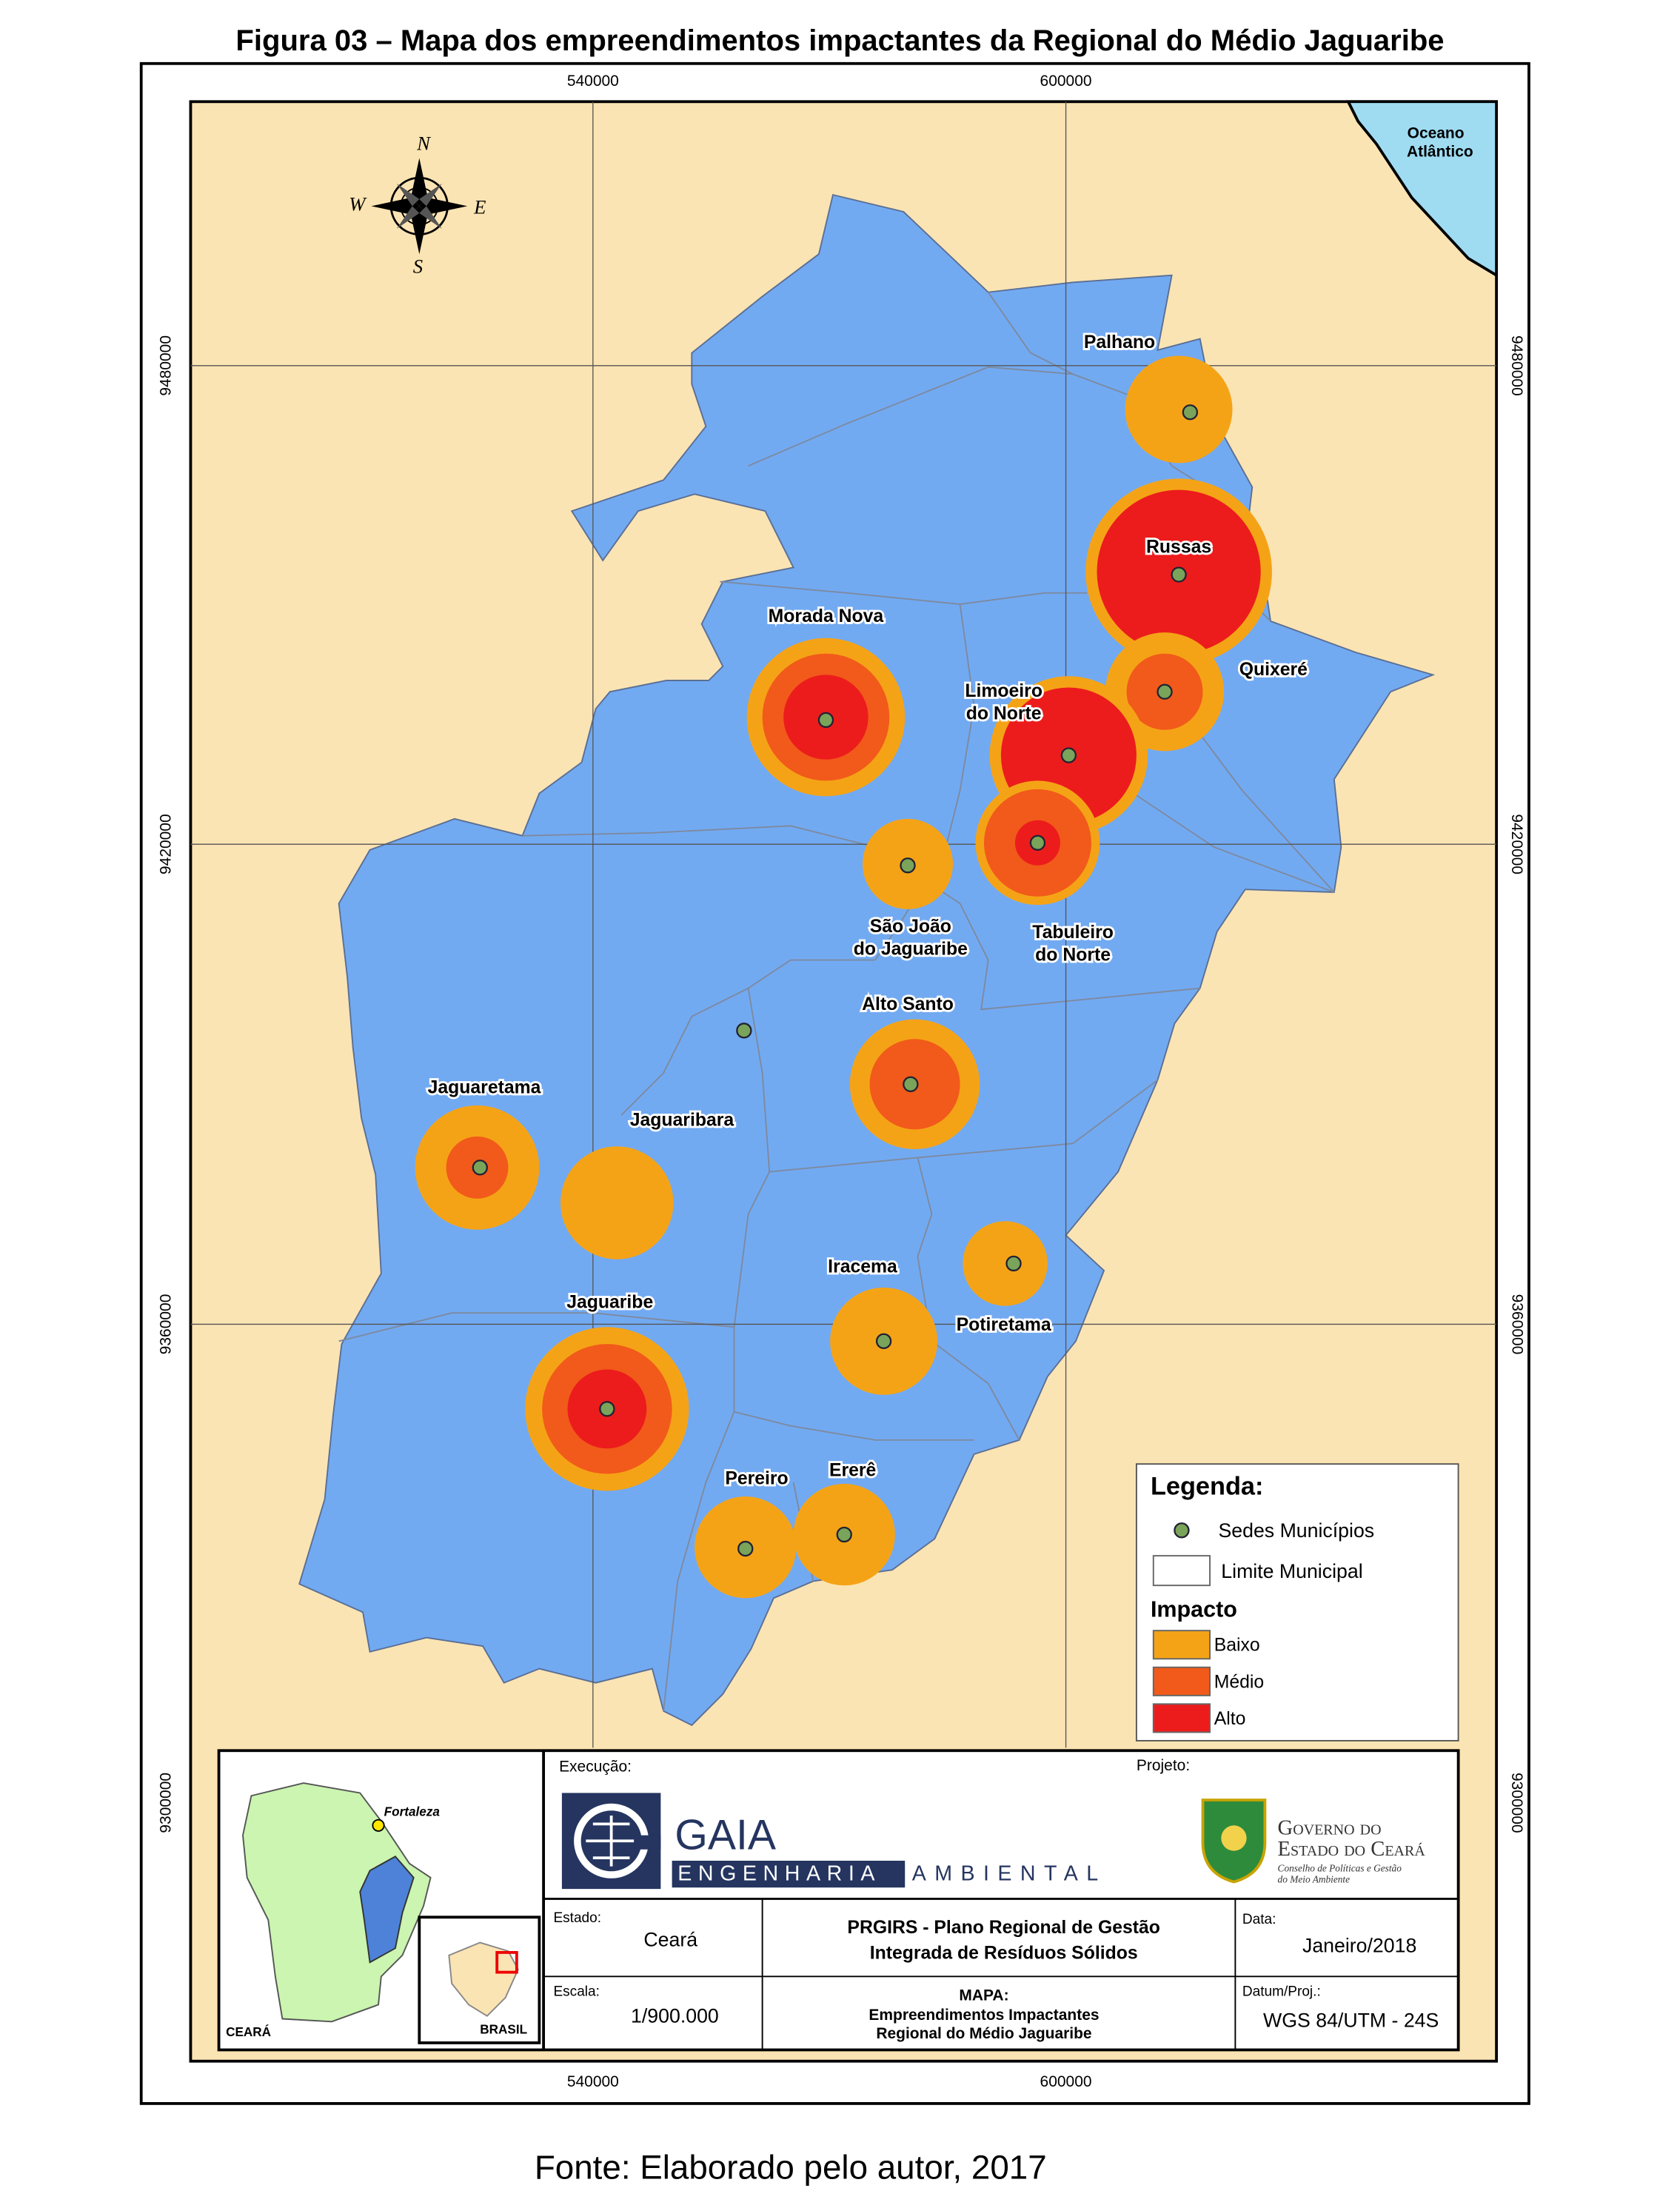 The image size is (1680, 2208). I want to click on date-value: Janeiro/2018, so click(1359, 1945).